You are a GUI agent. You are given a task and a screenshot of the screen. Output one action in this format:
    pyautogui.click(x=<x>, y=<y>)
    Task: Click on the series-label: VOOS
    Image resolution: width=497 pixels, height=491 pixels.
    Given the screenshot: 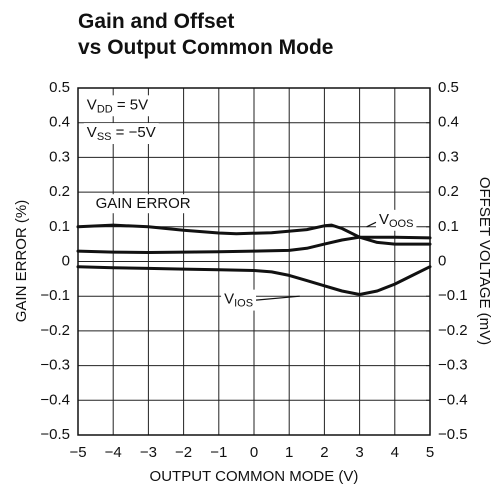 What is the action you would take?
    pyautogui.click(x=396, y=220)
    